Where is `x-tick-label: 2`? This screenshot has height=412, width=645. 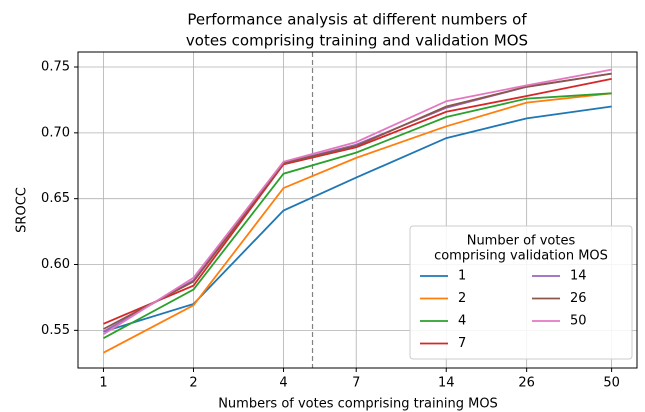 x-tick-label: 2 is located at coordinates (193, 383).